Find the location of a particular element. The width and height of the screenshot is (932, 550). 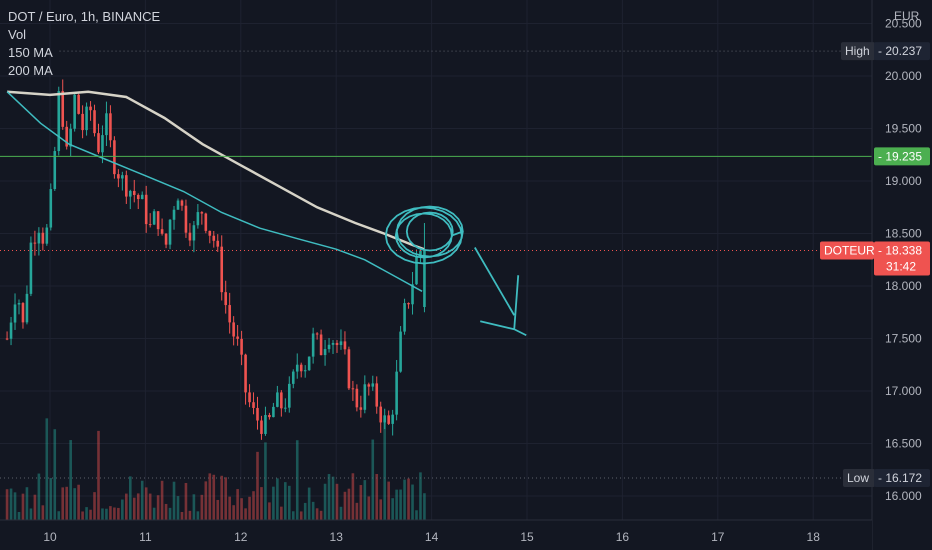

last-price-tag-bg is located at coordinates (902, 258).